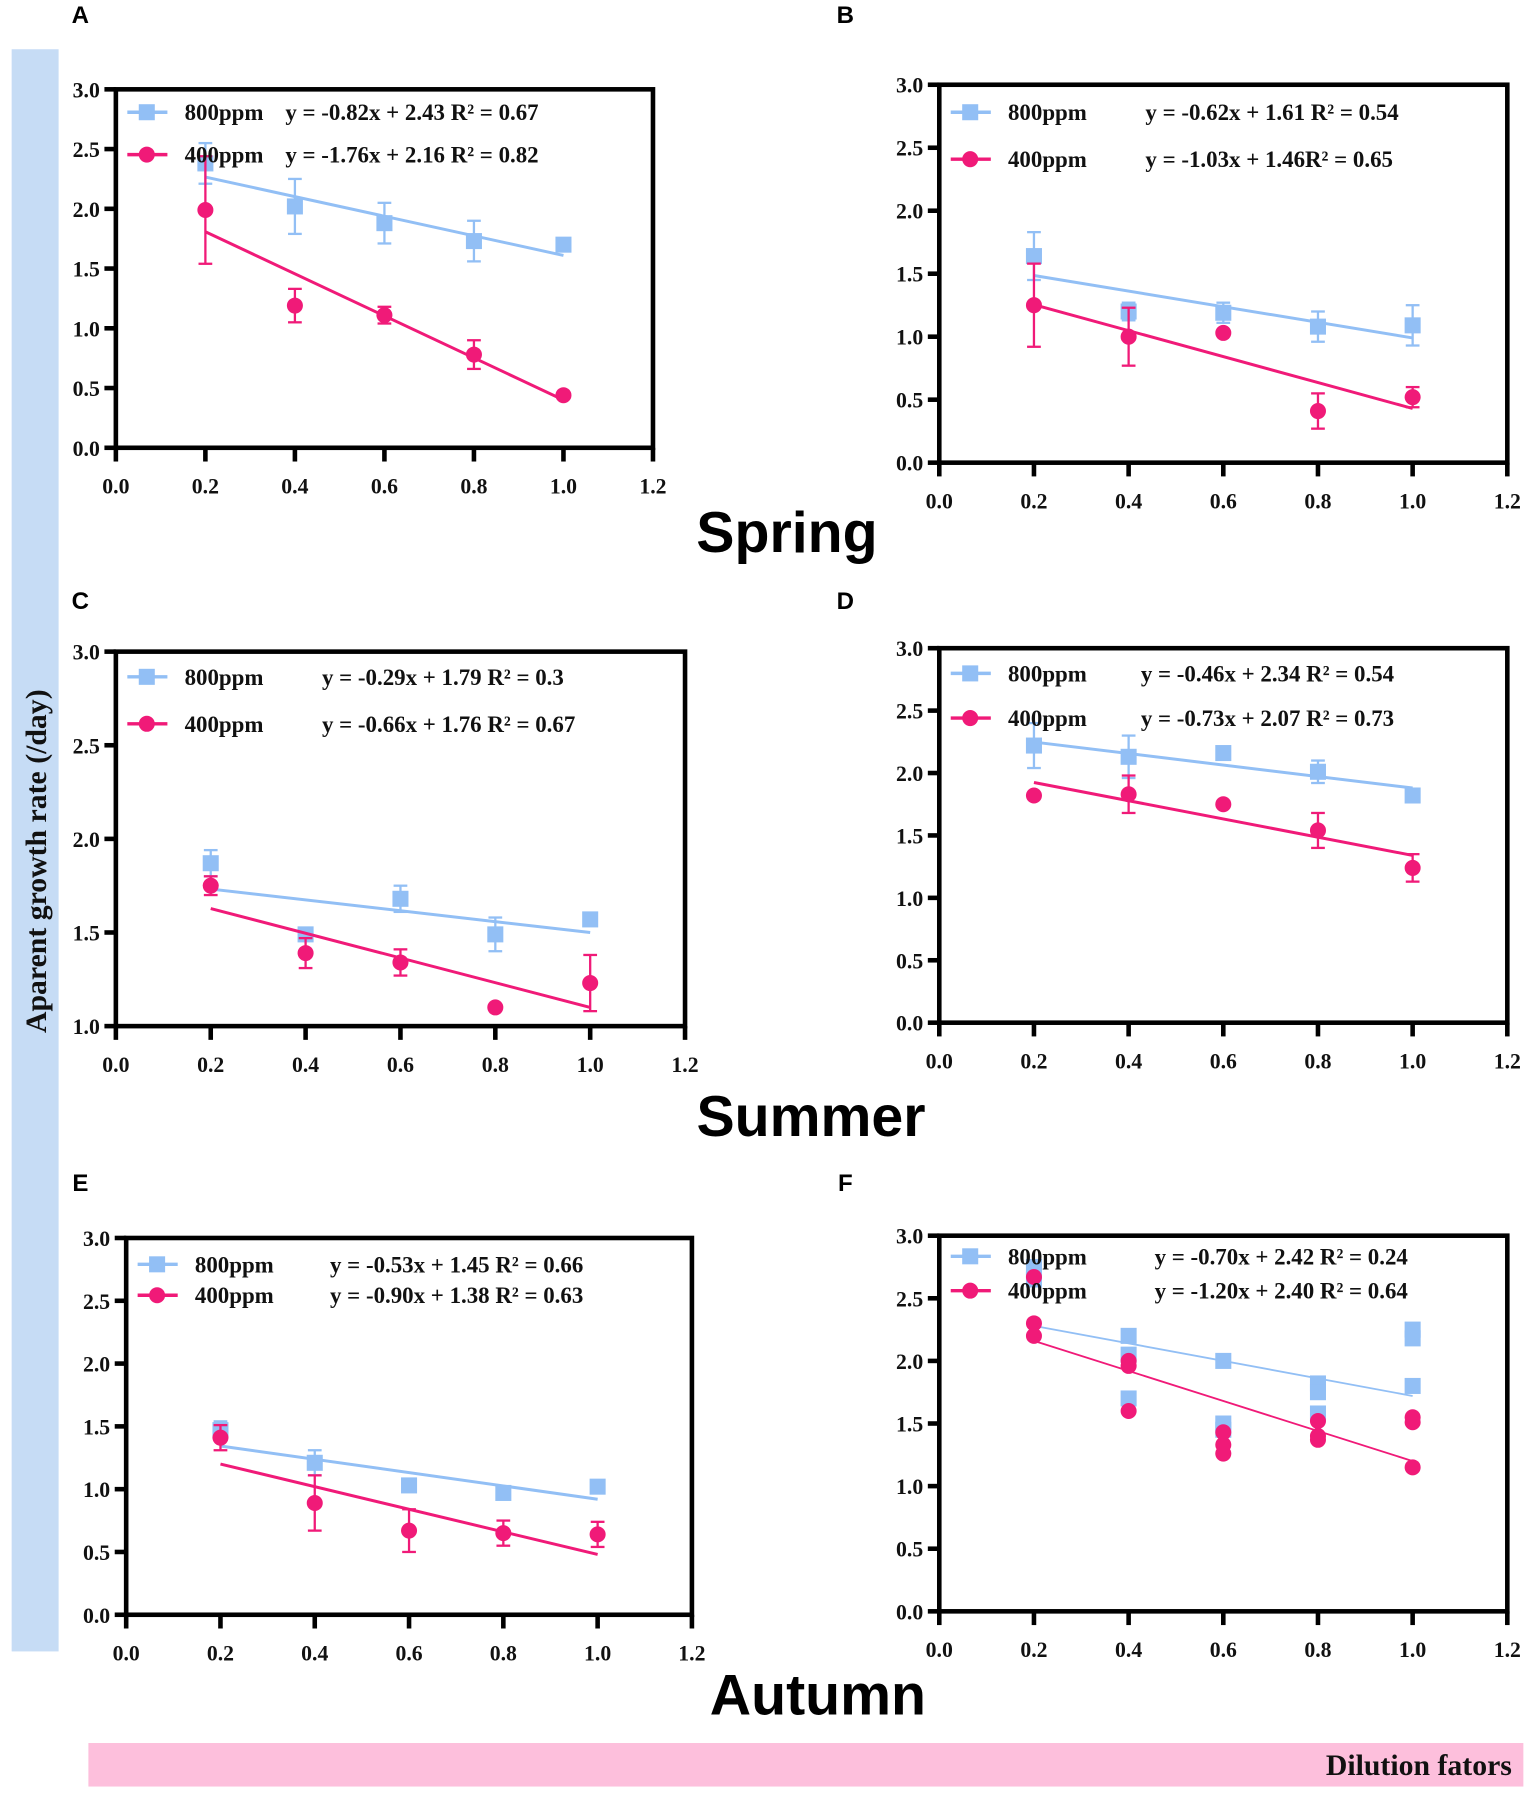  Describe the element at coordinates (909, 464) in the screenshot. I see `y-tick-label: 0.0` at that location.